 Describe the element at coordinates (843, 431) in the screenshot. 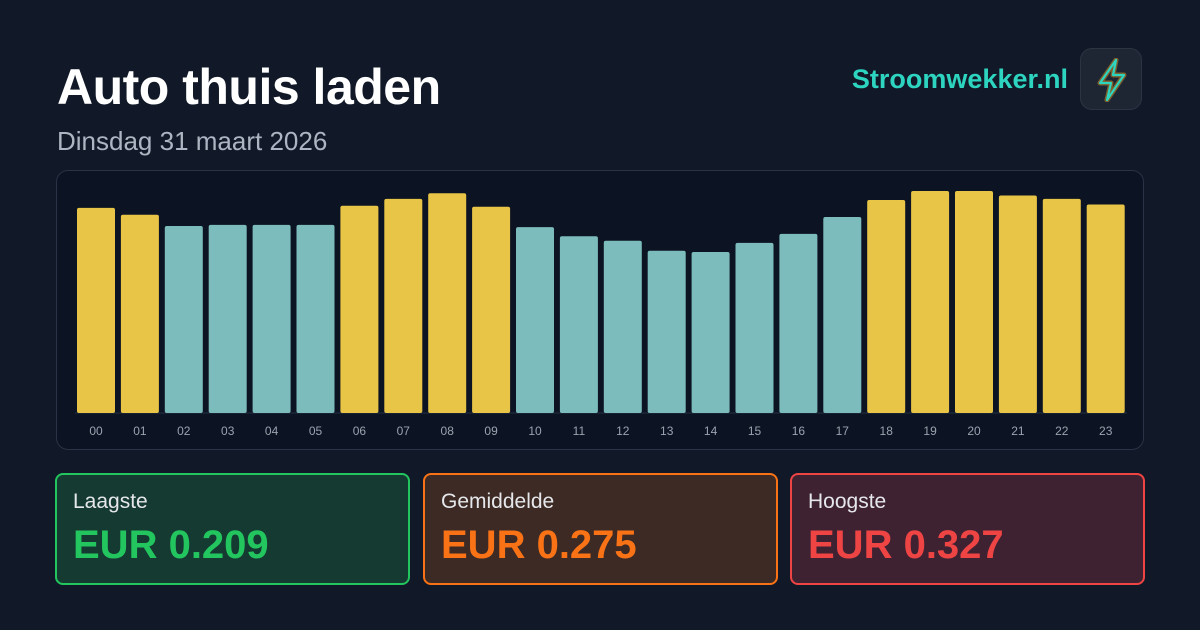

I see `tick-label-17: 17` at that location.